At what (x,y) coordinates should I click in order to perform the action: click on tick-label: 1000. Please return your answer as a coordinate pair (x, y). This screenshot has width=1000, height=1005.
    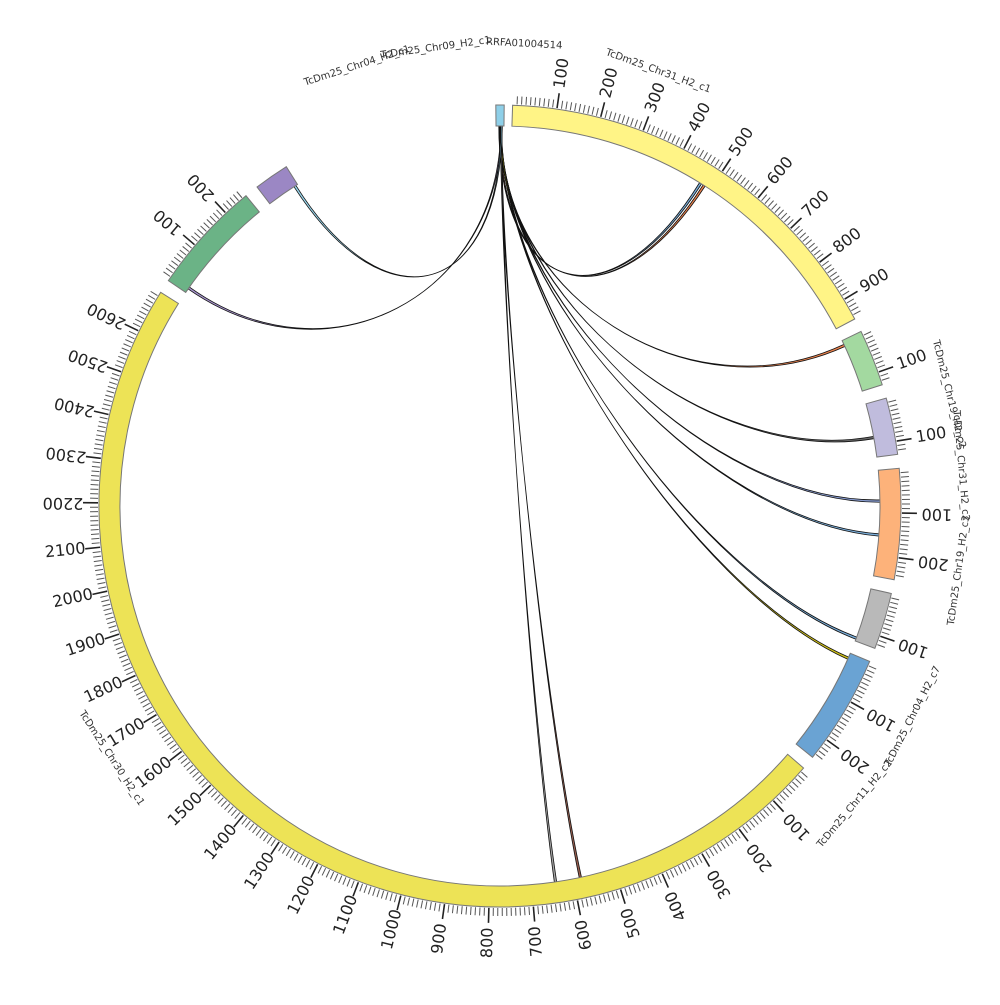
    Looking at the image, I should click on (391, 929).